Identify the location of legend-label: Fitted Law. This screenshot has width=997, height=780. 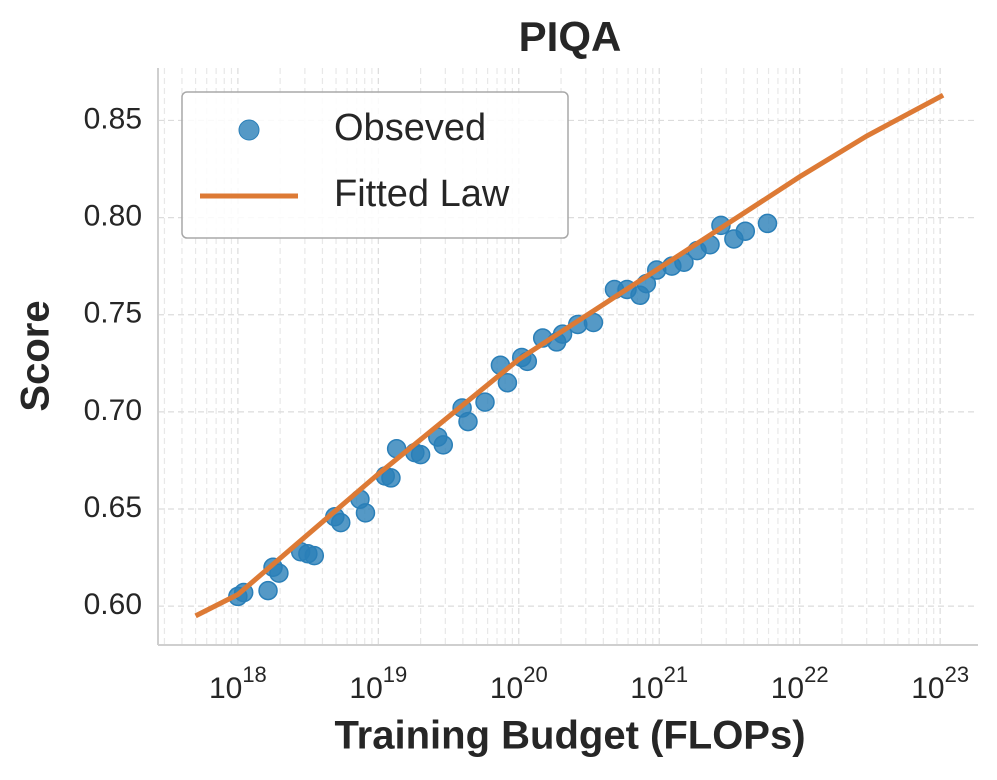
(422, 194).